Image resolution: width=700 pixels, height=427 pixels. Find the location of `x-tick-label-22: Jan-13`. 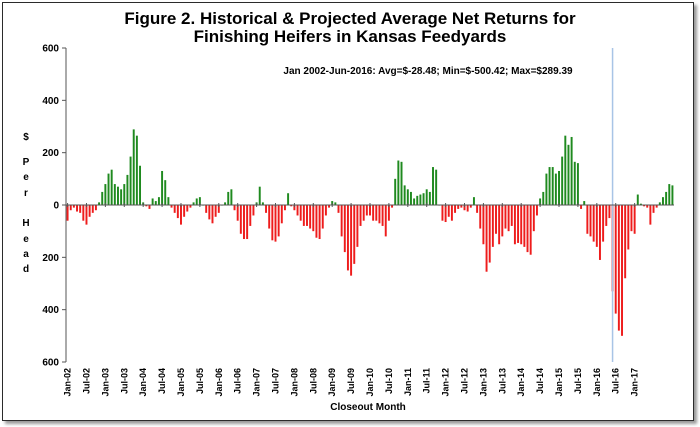

x-tick-label-22: Jan-13 is located at coordinates (483, 382).